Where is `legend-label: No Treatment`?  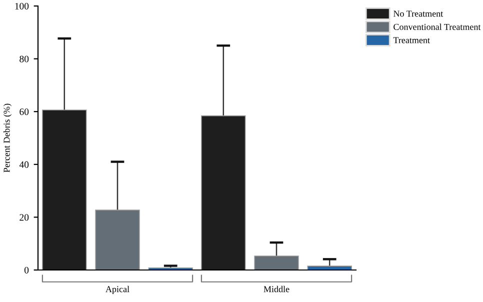 legend-label: No Treatment is located at coordinates (418, 13).